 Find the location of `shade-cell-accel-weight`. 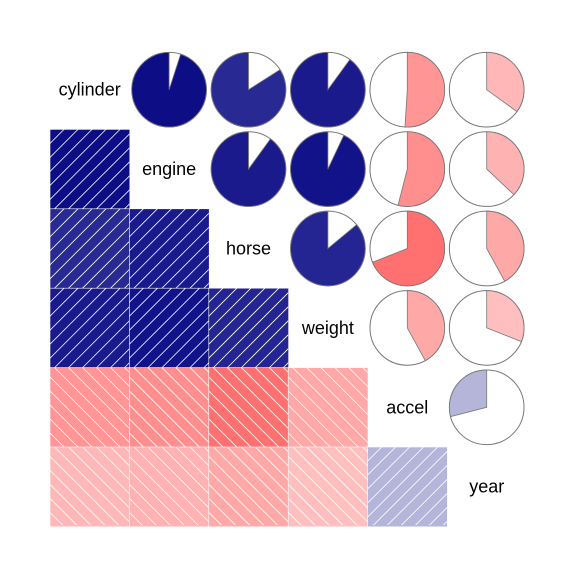

shade-cell-accel-weight is located at coordinates (328, 408).